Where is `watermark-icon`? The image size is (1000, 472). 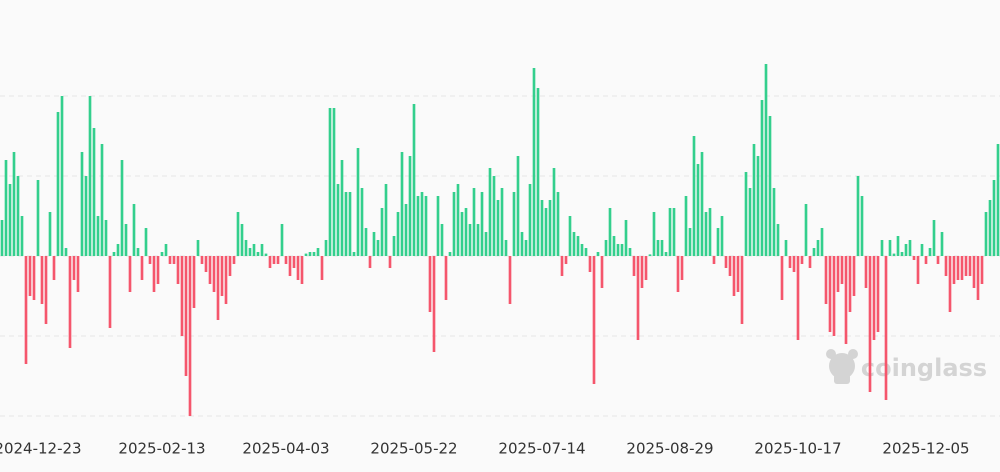 watermark-icon is located at coordinates (842, 366).